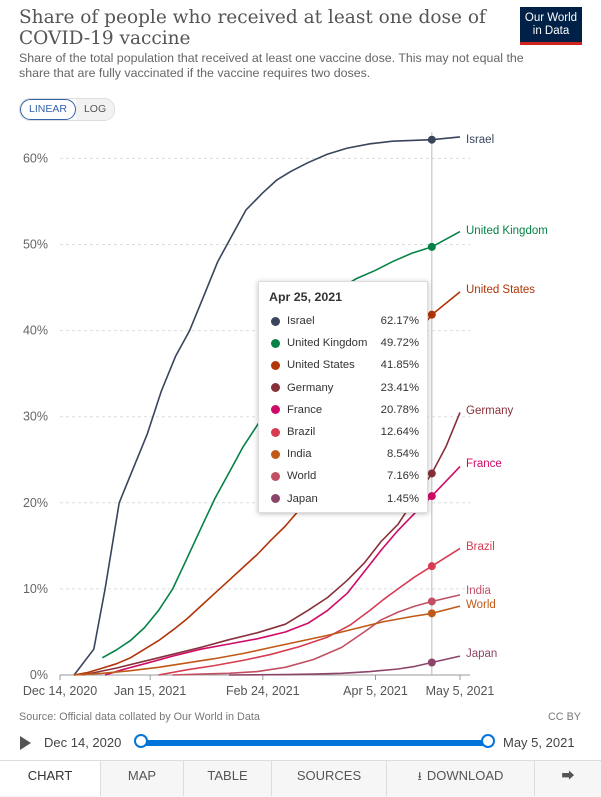 The width and height of the screenshot is (601, 797). What do you see at coordinates (402, 476) in the screenshot?
I see `tooltip-series-value: 7.16%` at bounding box center [402, 476].